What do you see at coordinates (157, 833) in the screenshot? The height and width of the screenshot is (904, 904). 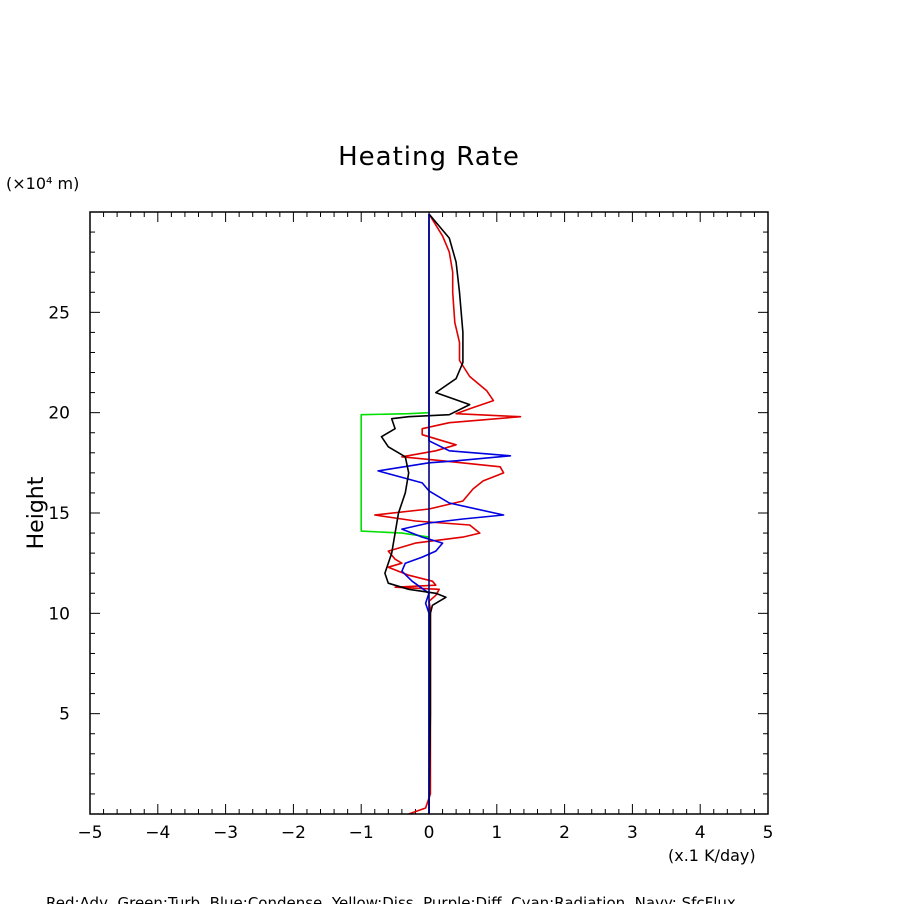 I see `x-tick-label: −4` at bounding box center [157, 833].